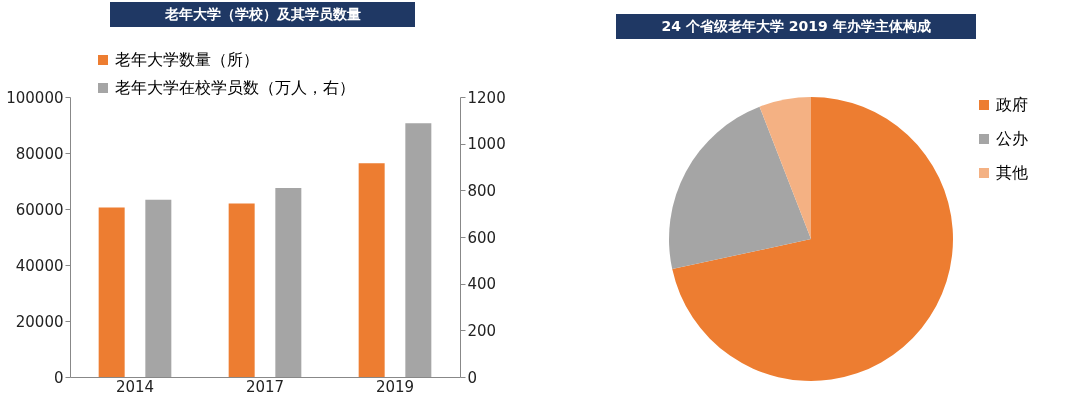 The height and width of the screenshot is (418, 1080). What do you see at coordinates (1012, 104) in the screenshot?
I see `legend-label: 政府` at bounding box center [1012, 104].